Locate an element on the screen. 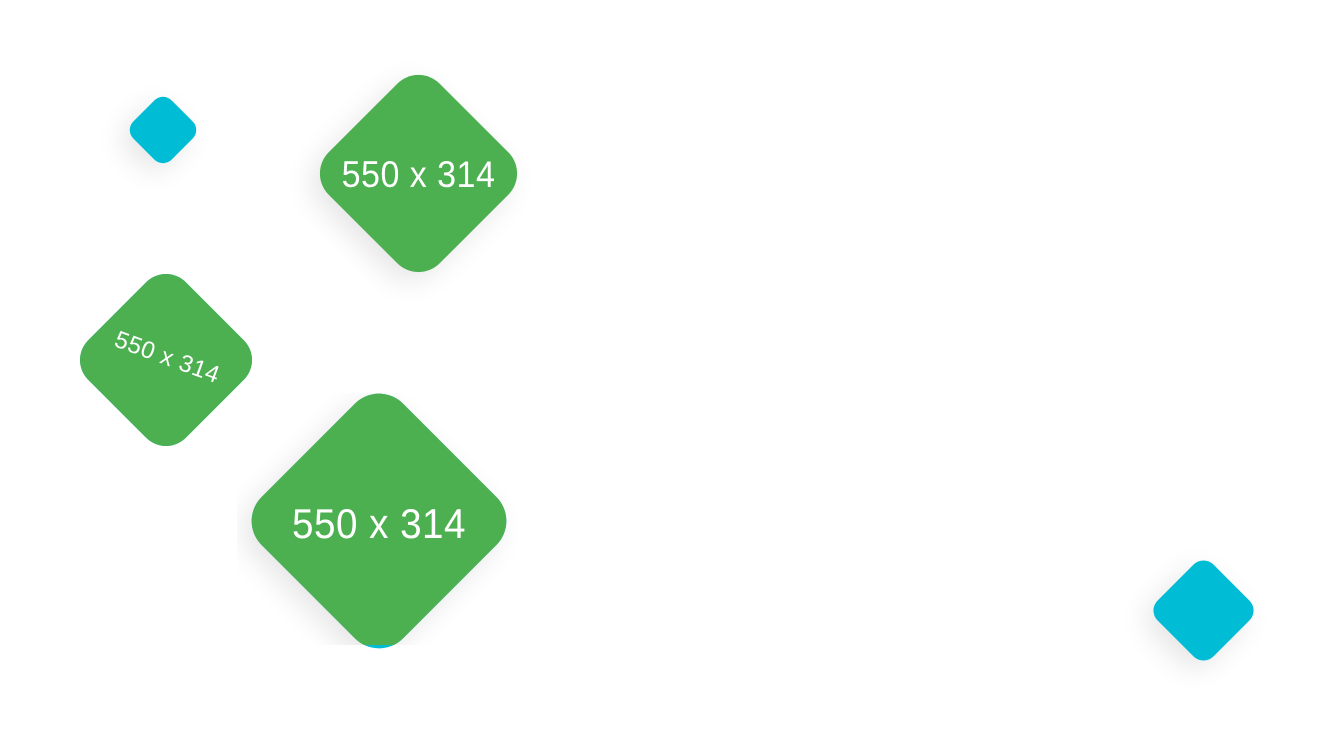  image-tile-large: 550 x 314 is located at coordinates (379, 521).